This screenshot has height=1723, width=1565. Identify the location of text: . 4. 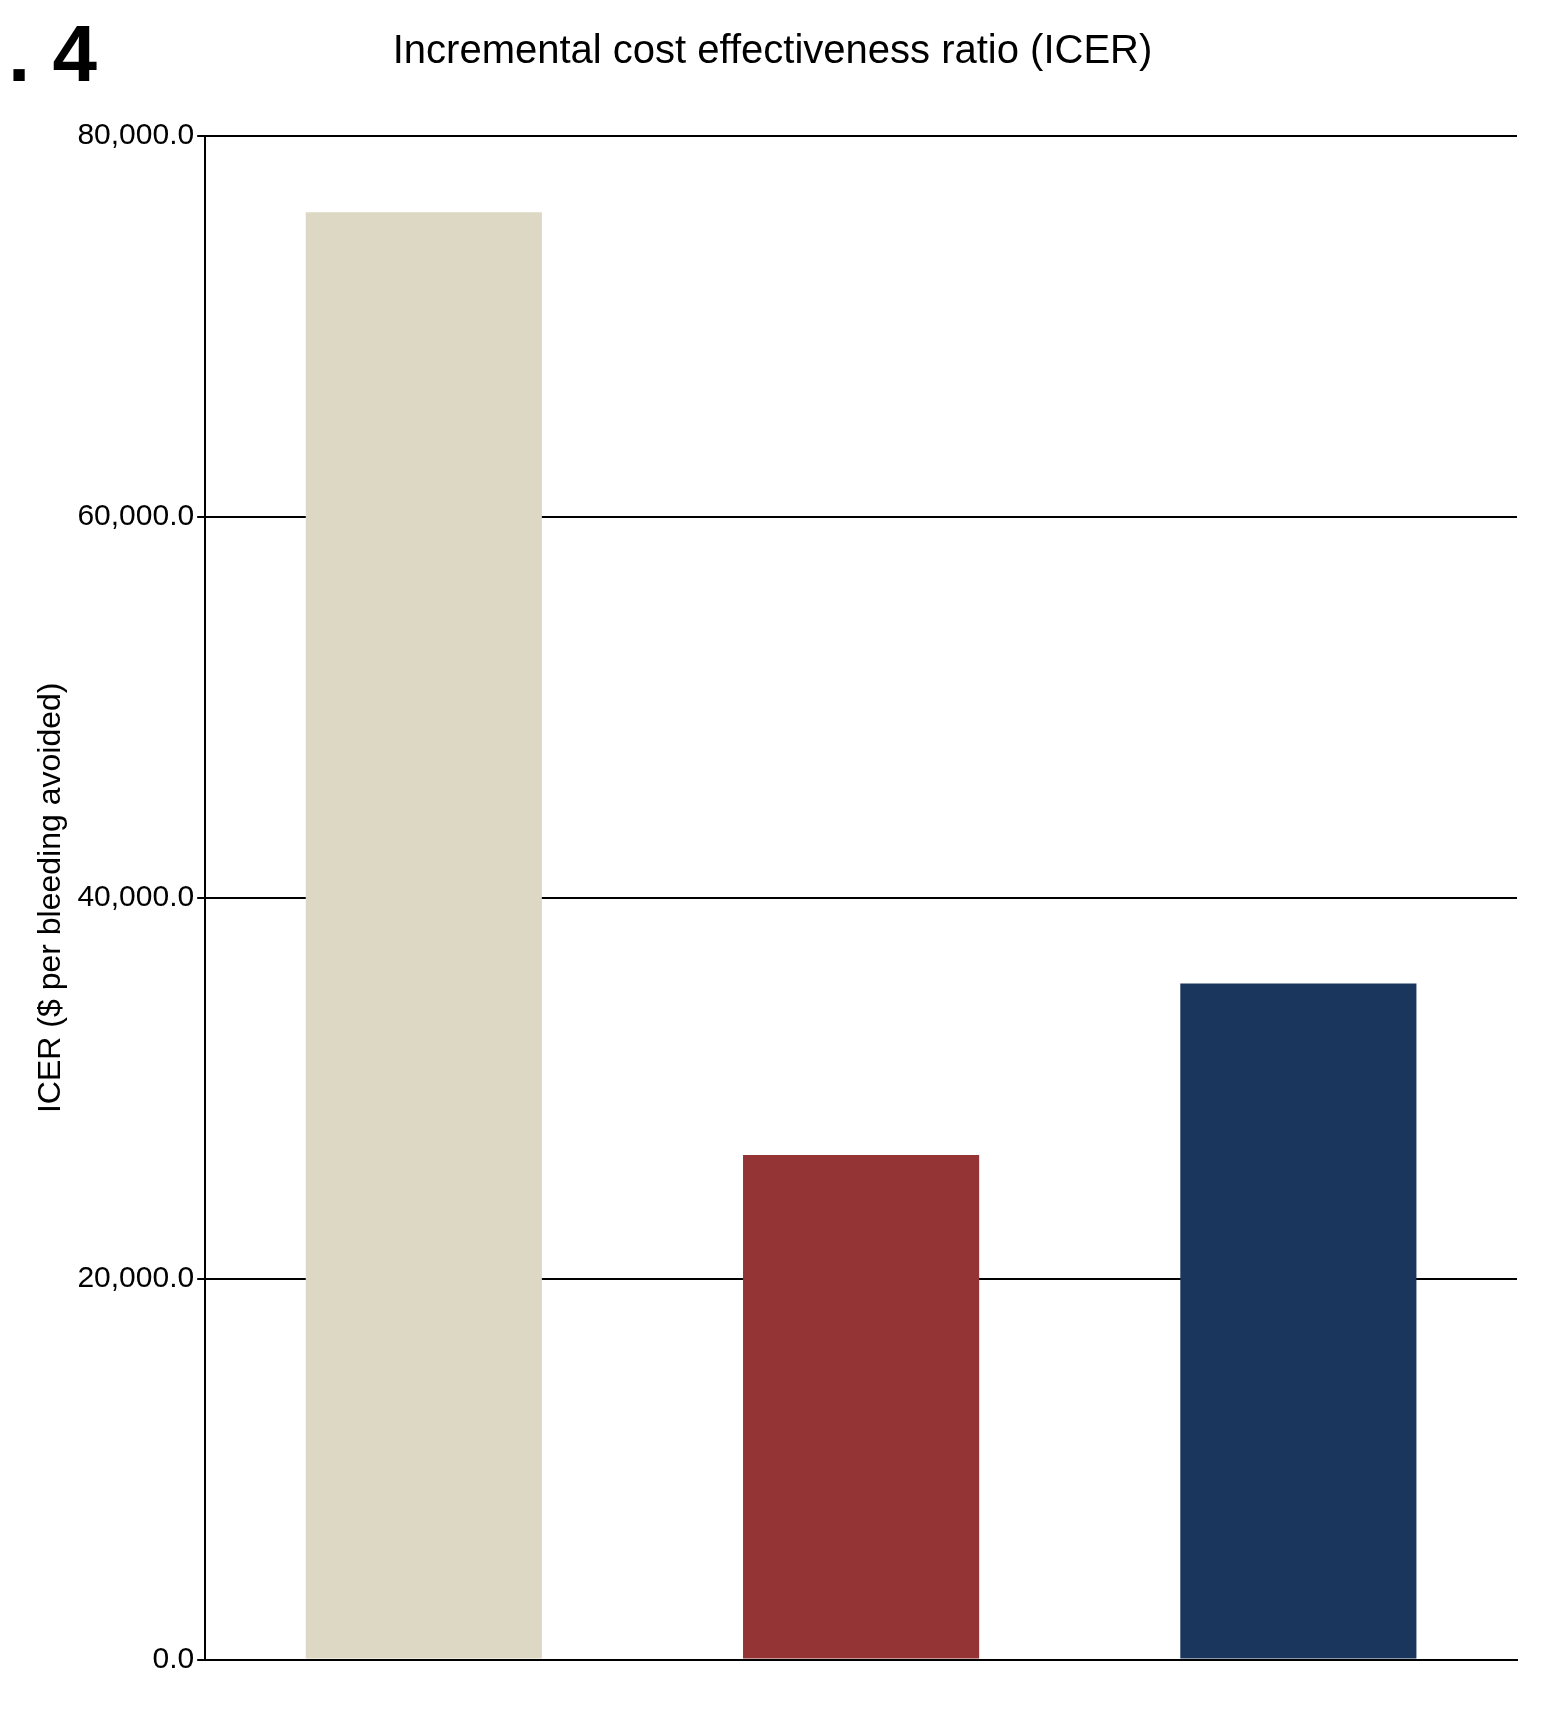
(52, 54).